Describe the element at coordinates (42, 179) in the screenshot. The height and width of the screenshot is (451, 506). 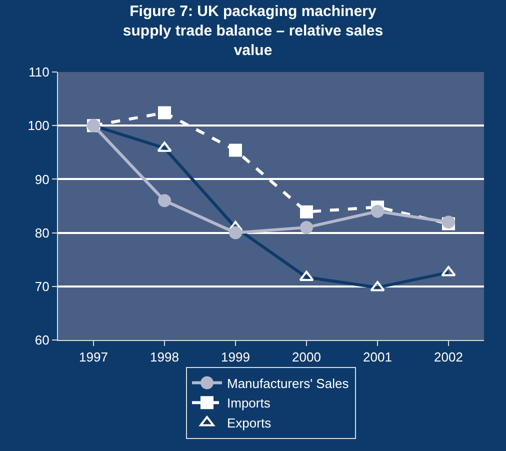
I see `y-tick-label: 90` at that location.